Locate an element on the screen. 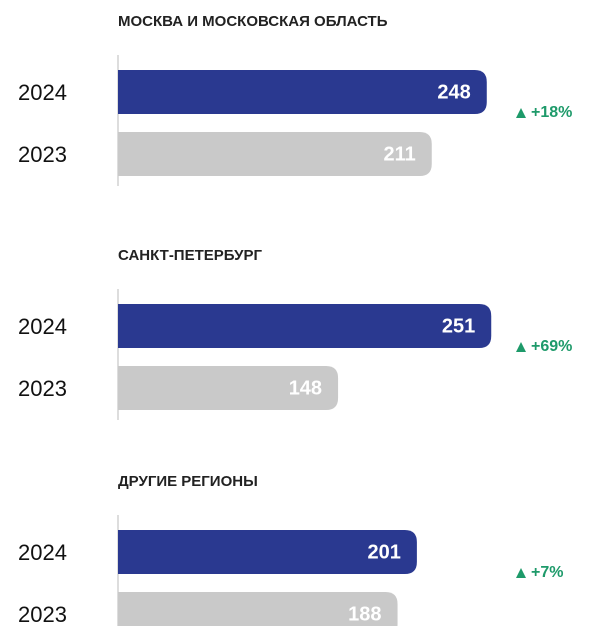 The width and height of the screenshot is (595, 626). value-label: 248 is located at coordinates (453, 92).